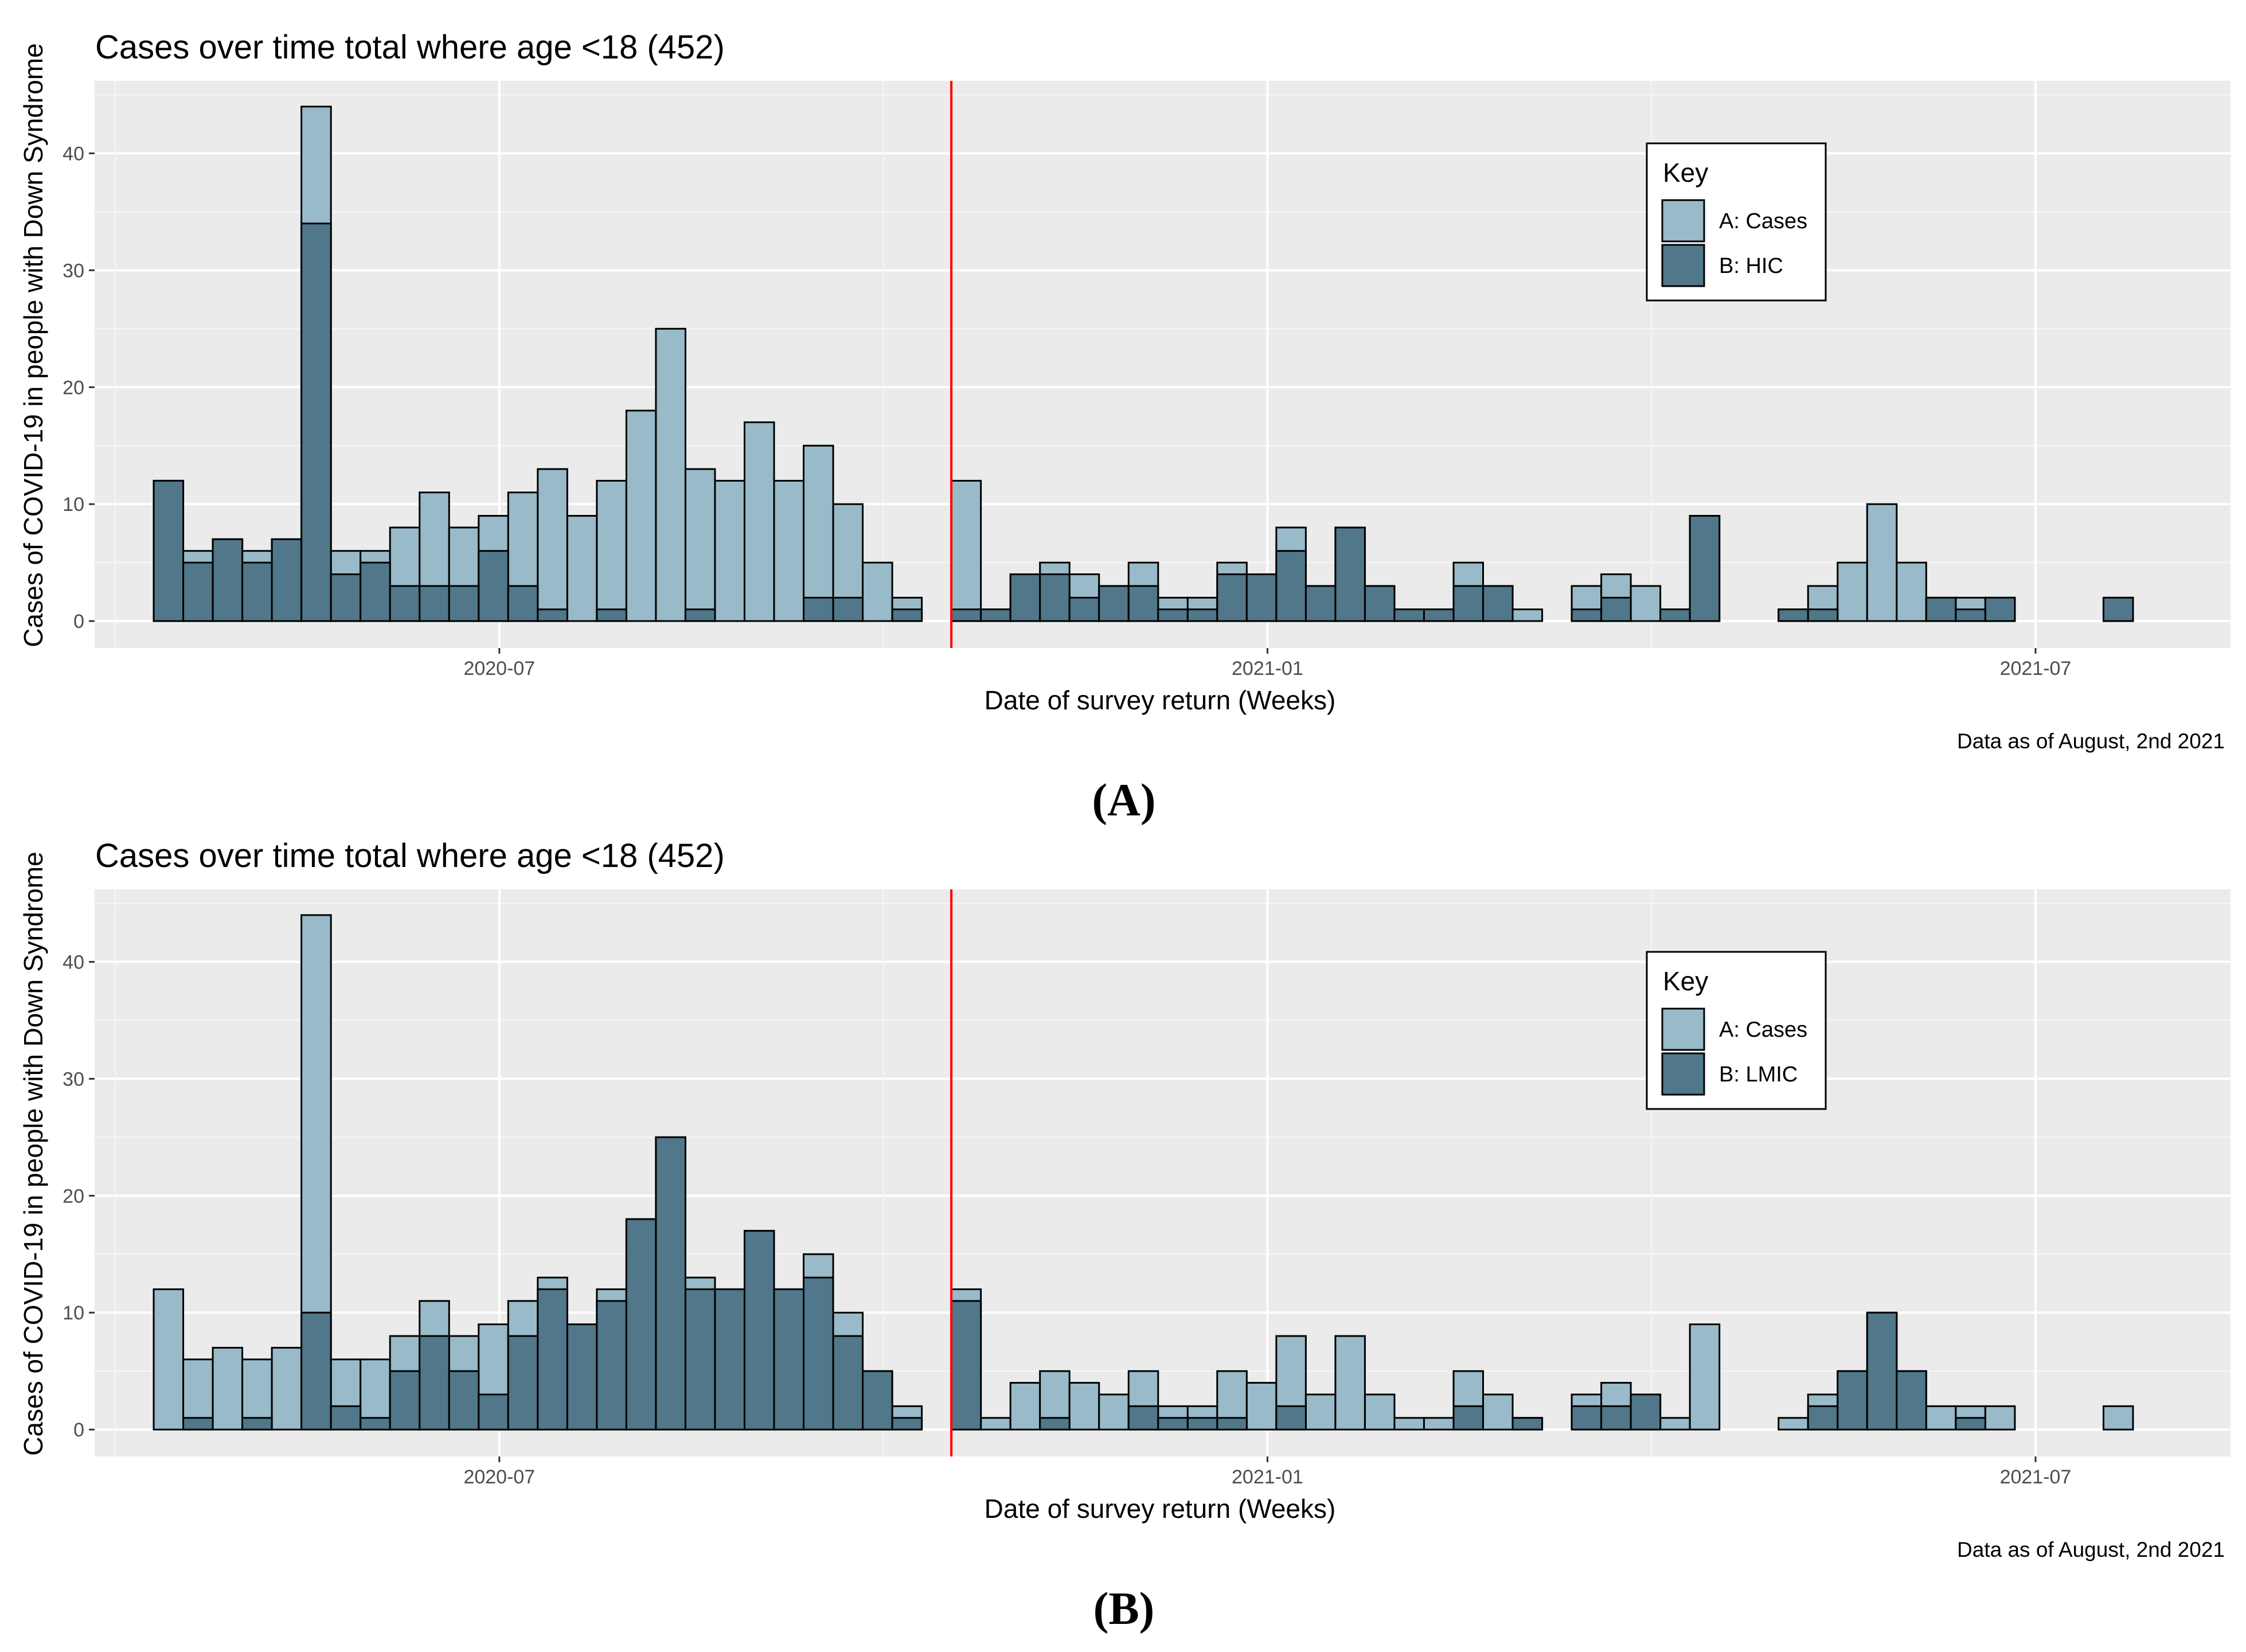 The height and width of the screenshot is (1652, 2246). Describe the element at coordinates (73, 1313) in the screenshot. I see `y-tick-label: 10` at that location.